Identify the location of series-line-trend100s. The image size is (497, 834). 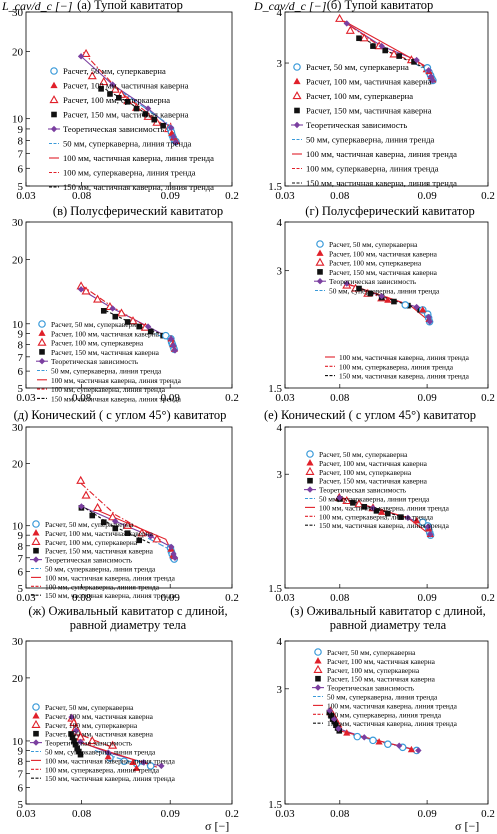
(364, 291).